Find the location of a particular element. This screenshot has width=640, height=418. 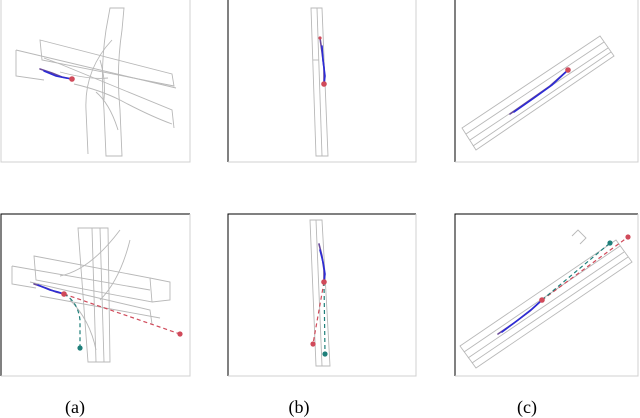

panel-c-top-history-blue is located at coordinates (541, 91).